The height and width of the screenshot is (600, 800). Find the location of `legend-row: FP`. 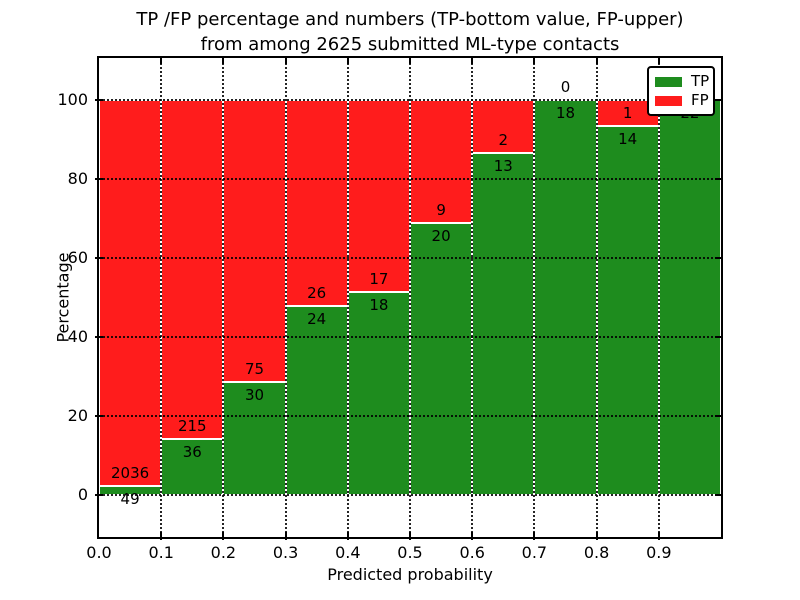

legend-row: FP is located at coordinates (682, 100).